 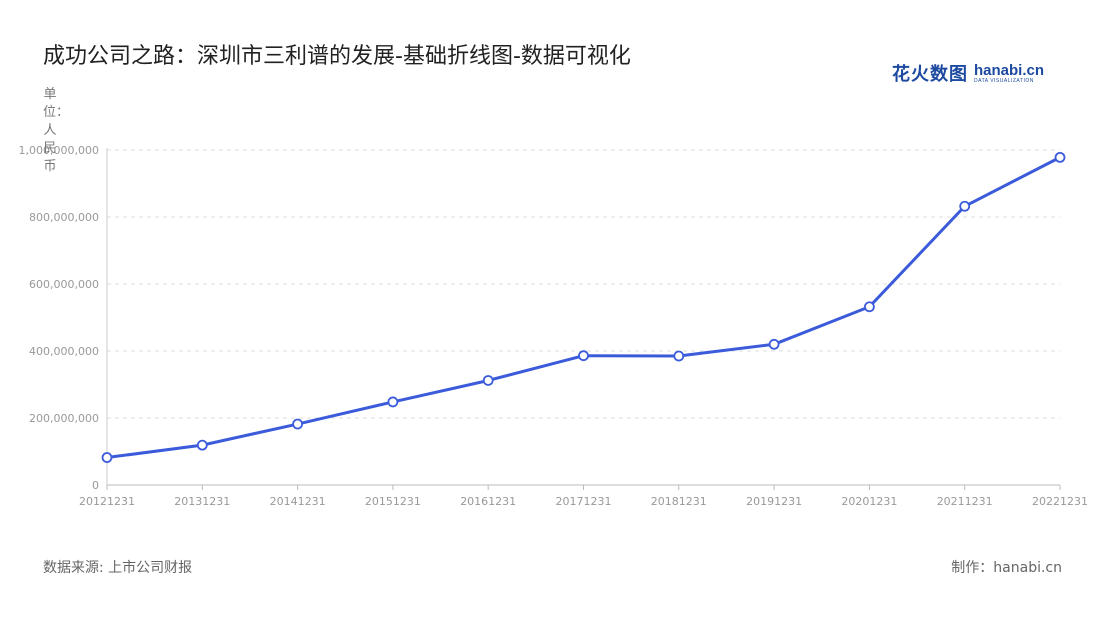 What do you see at coordinates (107, 501) in the screenshot?
I see `x-tick-label: 20121231` at bounding box center [107, 501].